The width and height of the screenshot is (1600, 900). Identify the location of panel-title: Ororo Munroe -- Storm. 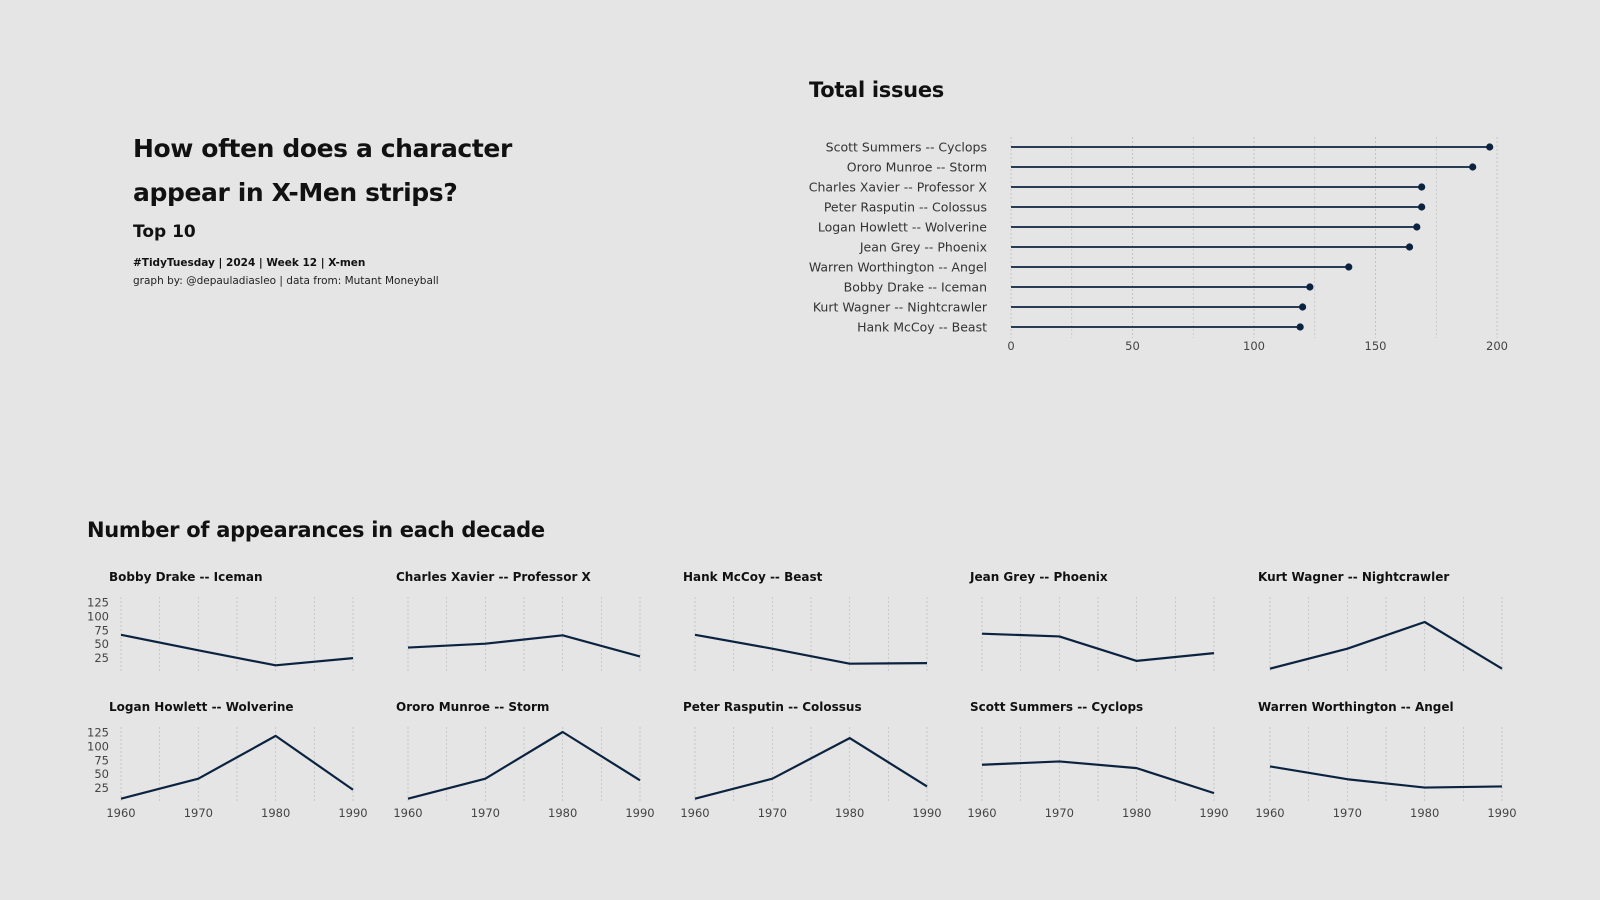
(472, 707).